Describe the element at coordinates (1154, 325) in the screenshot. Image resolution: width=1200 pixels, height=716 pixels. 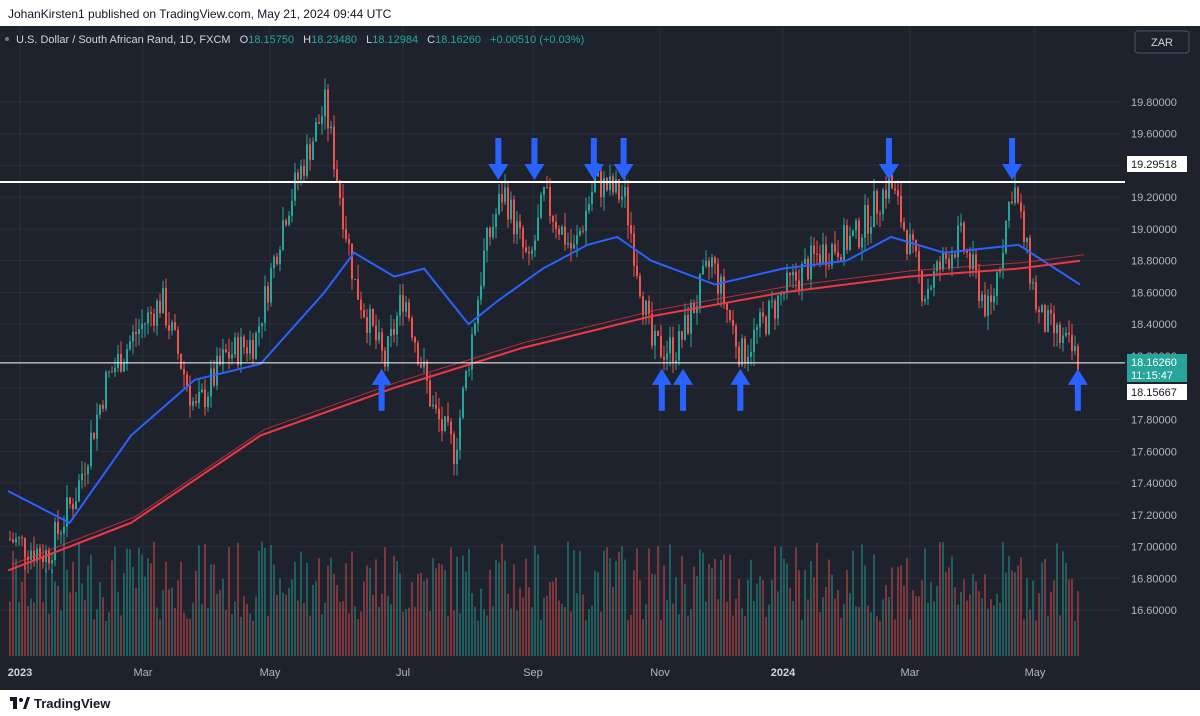
I see `price-tick-label: 18.40000` at that location.